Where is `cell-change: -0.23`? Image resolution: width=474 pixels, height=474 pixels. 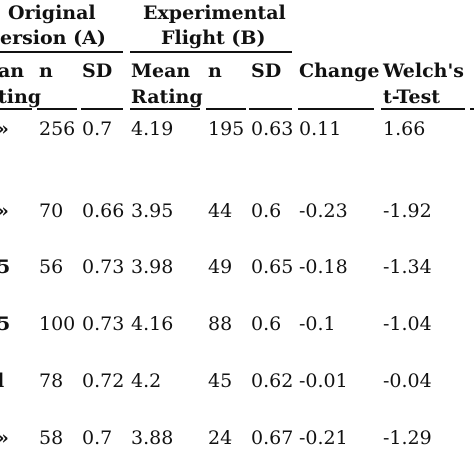 cell-change: -0.23 is located at coordinates (323, 211).